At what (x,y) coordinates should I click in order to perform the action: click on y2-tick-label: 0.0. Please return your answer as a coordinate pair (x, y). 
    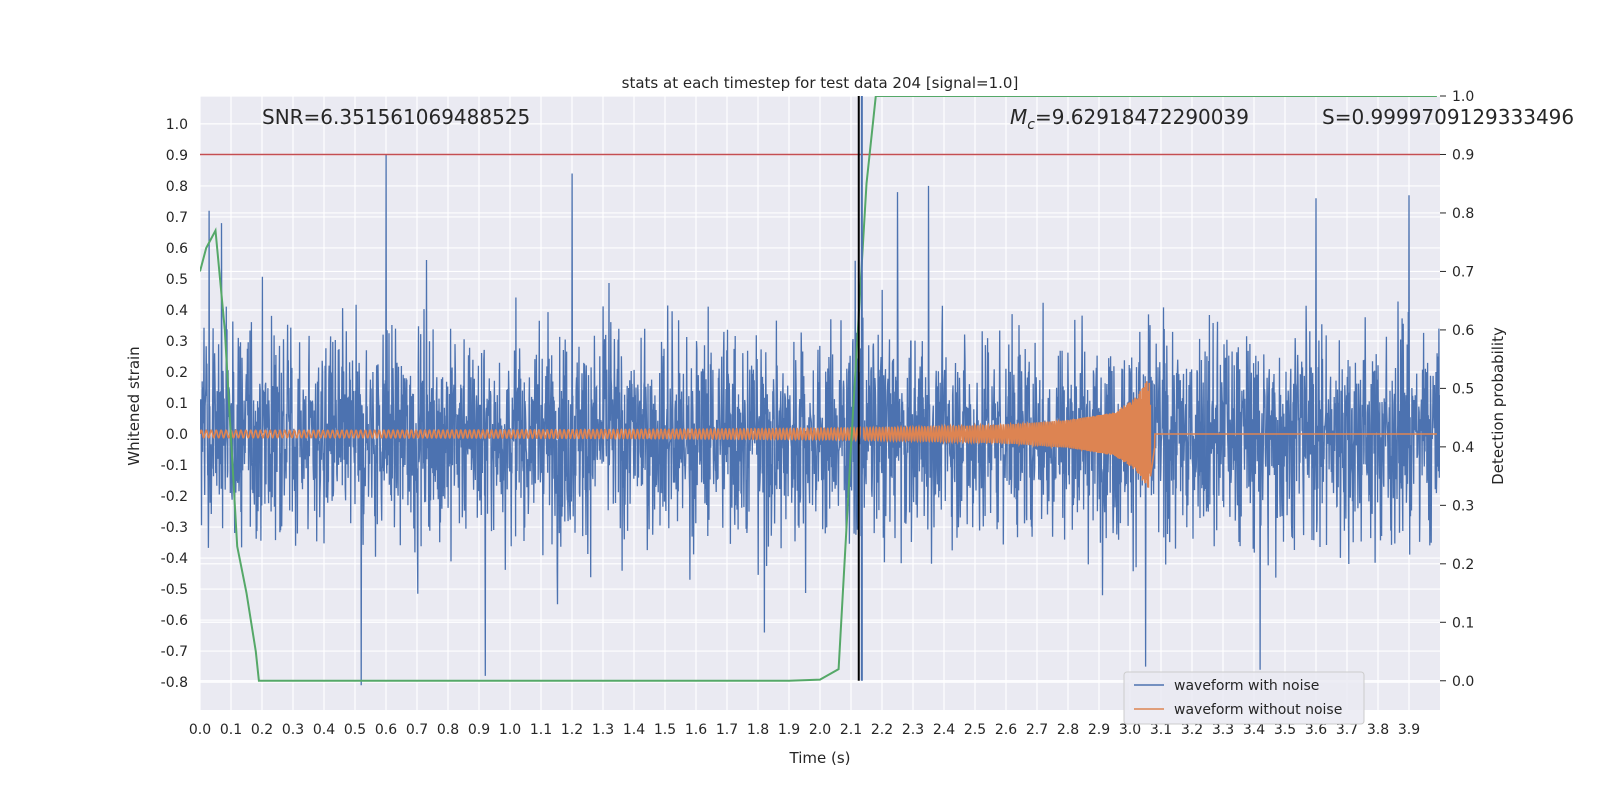
    Looking at the image, I should click on (1463, 682).